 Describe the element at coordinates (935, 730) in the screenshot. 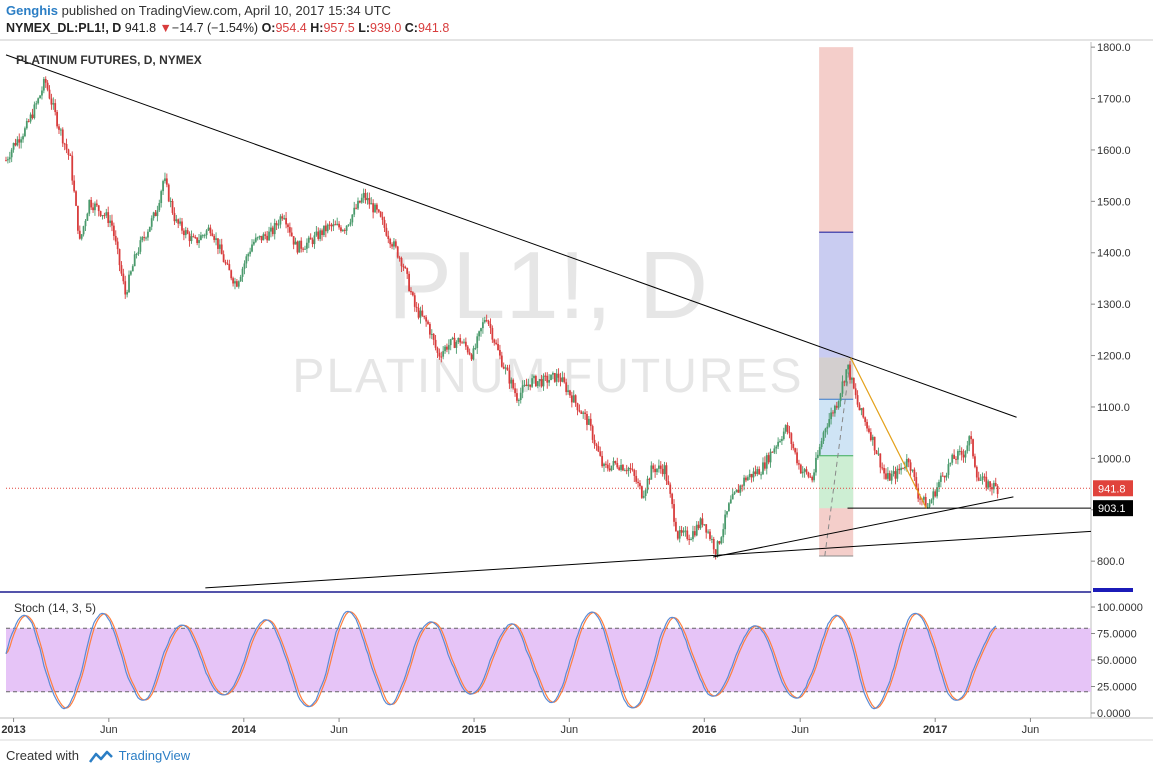

I see `time-tick-label: 2017` at that location.